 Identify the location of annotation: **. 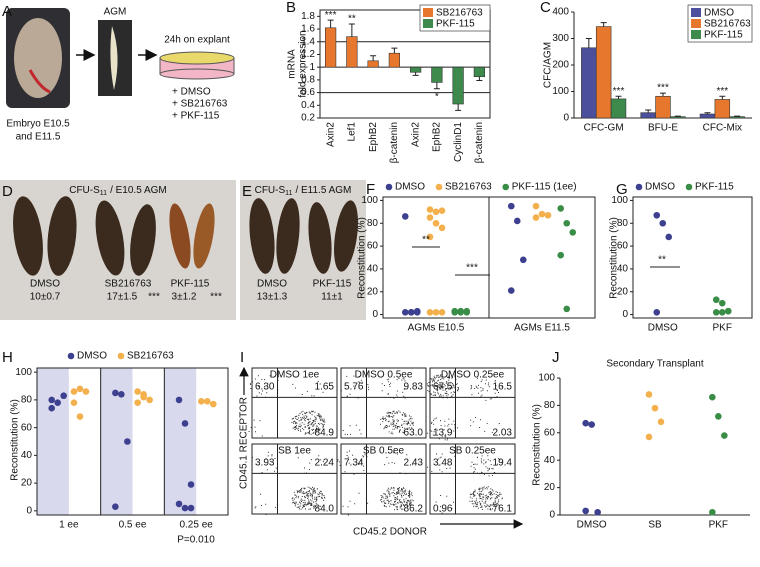
(662, 260).